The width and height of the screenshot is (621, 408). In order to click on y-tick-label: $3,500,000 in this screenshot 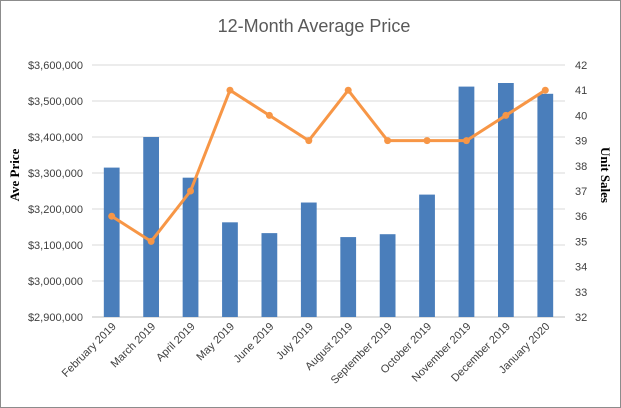, I will do `click(55, 102)`.